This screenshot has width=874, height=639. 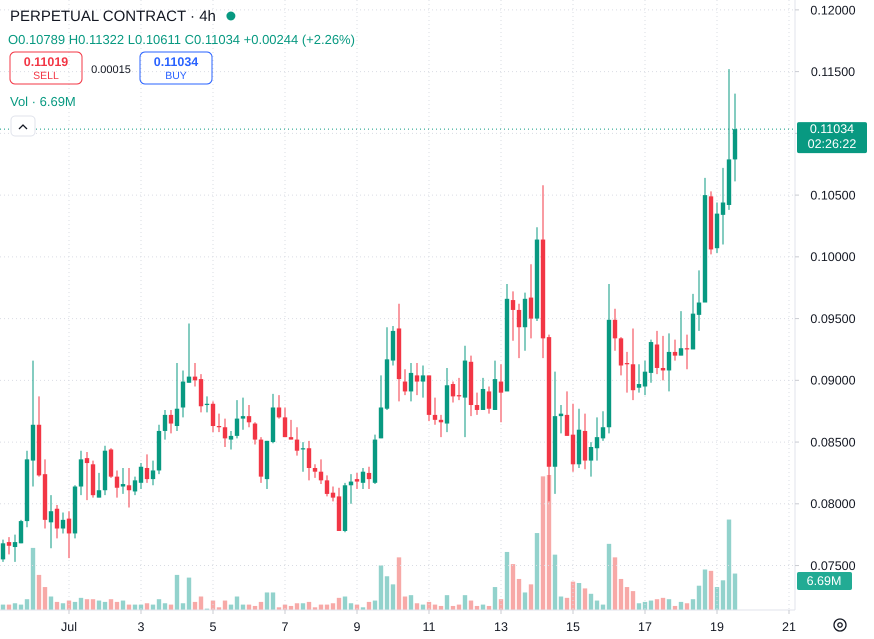 What do you see at coordinates (645, 627) in the screenshot?
I see `x-tick-label: 17` at bounding box center [645, 627].